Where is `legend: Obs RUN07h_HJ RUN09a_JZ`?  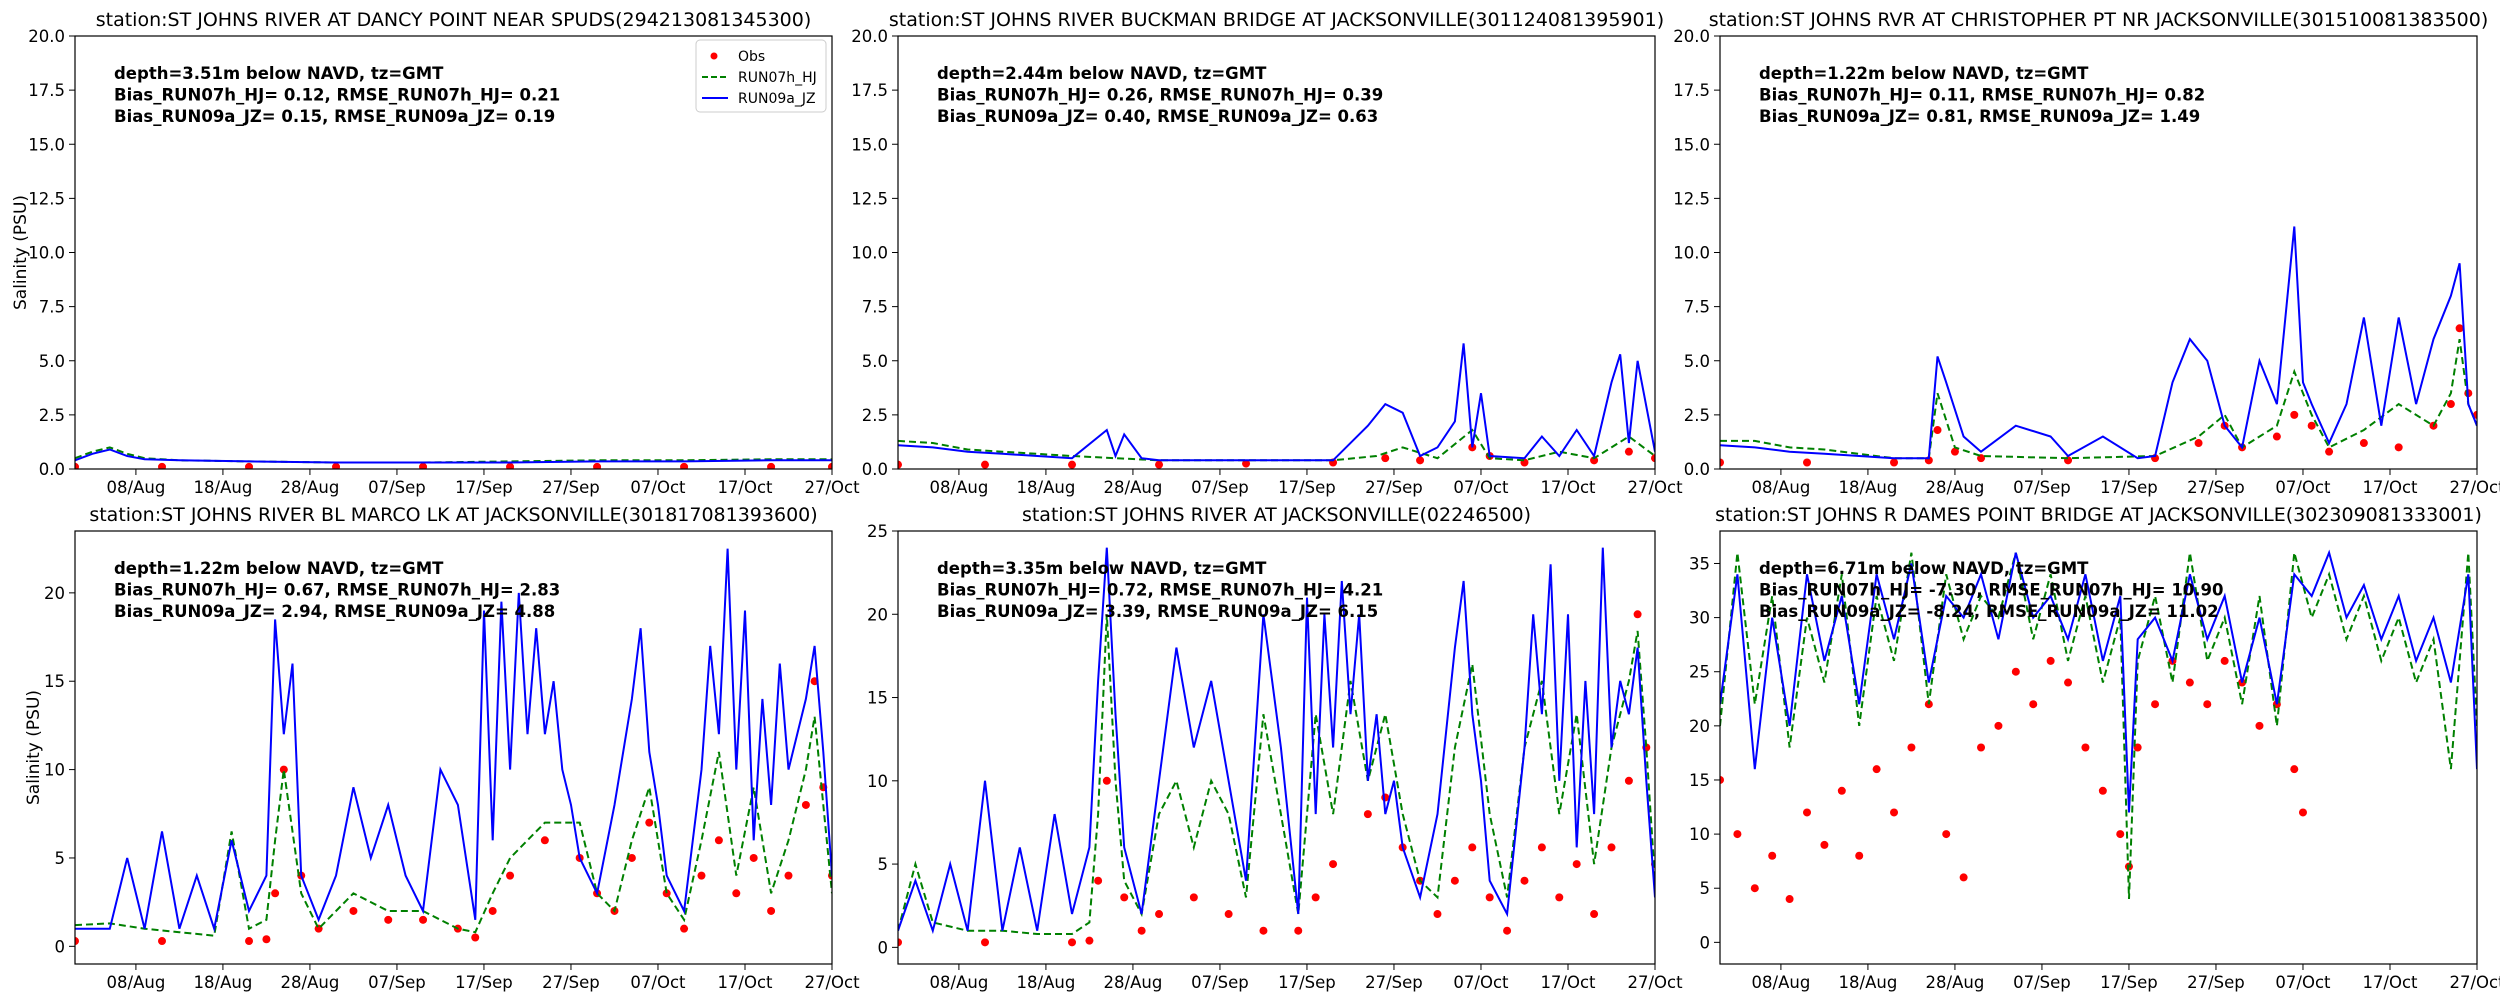
legend: Obs RUN07h_HJ RUN09a_JZ is located at coordinates (761, 76).